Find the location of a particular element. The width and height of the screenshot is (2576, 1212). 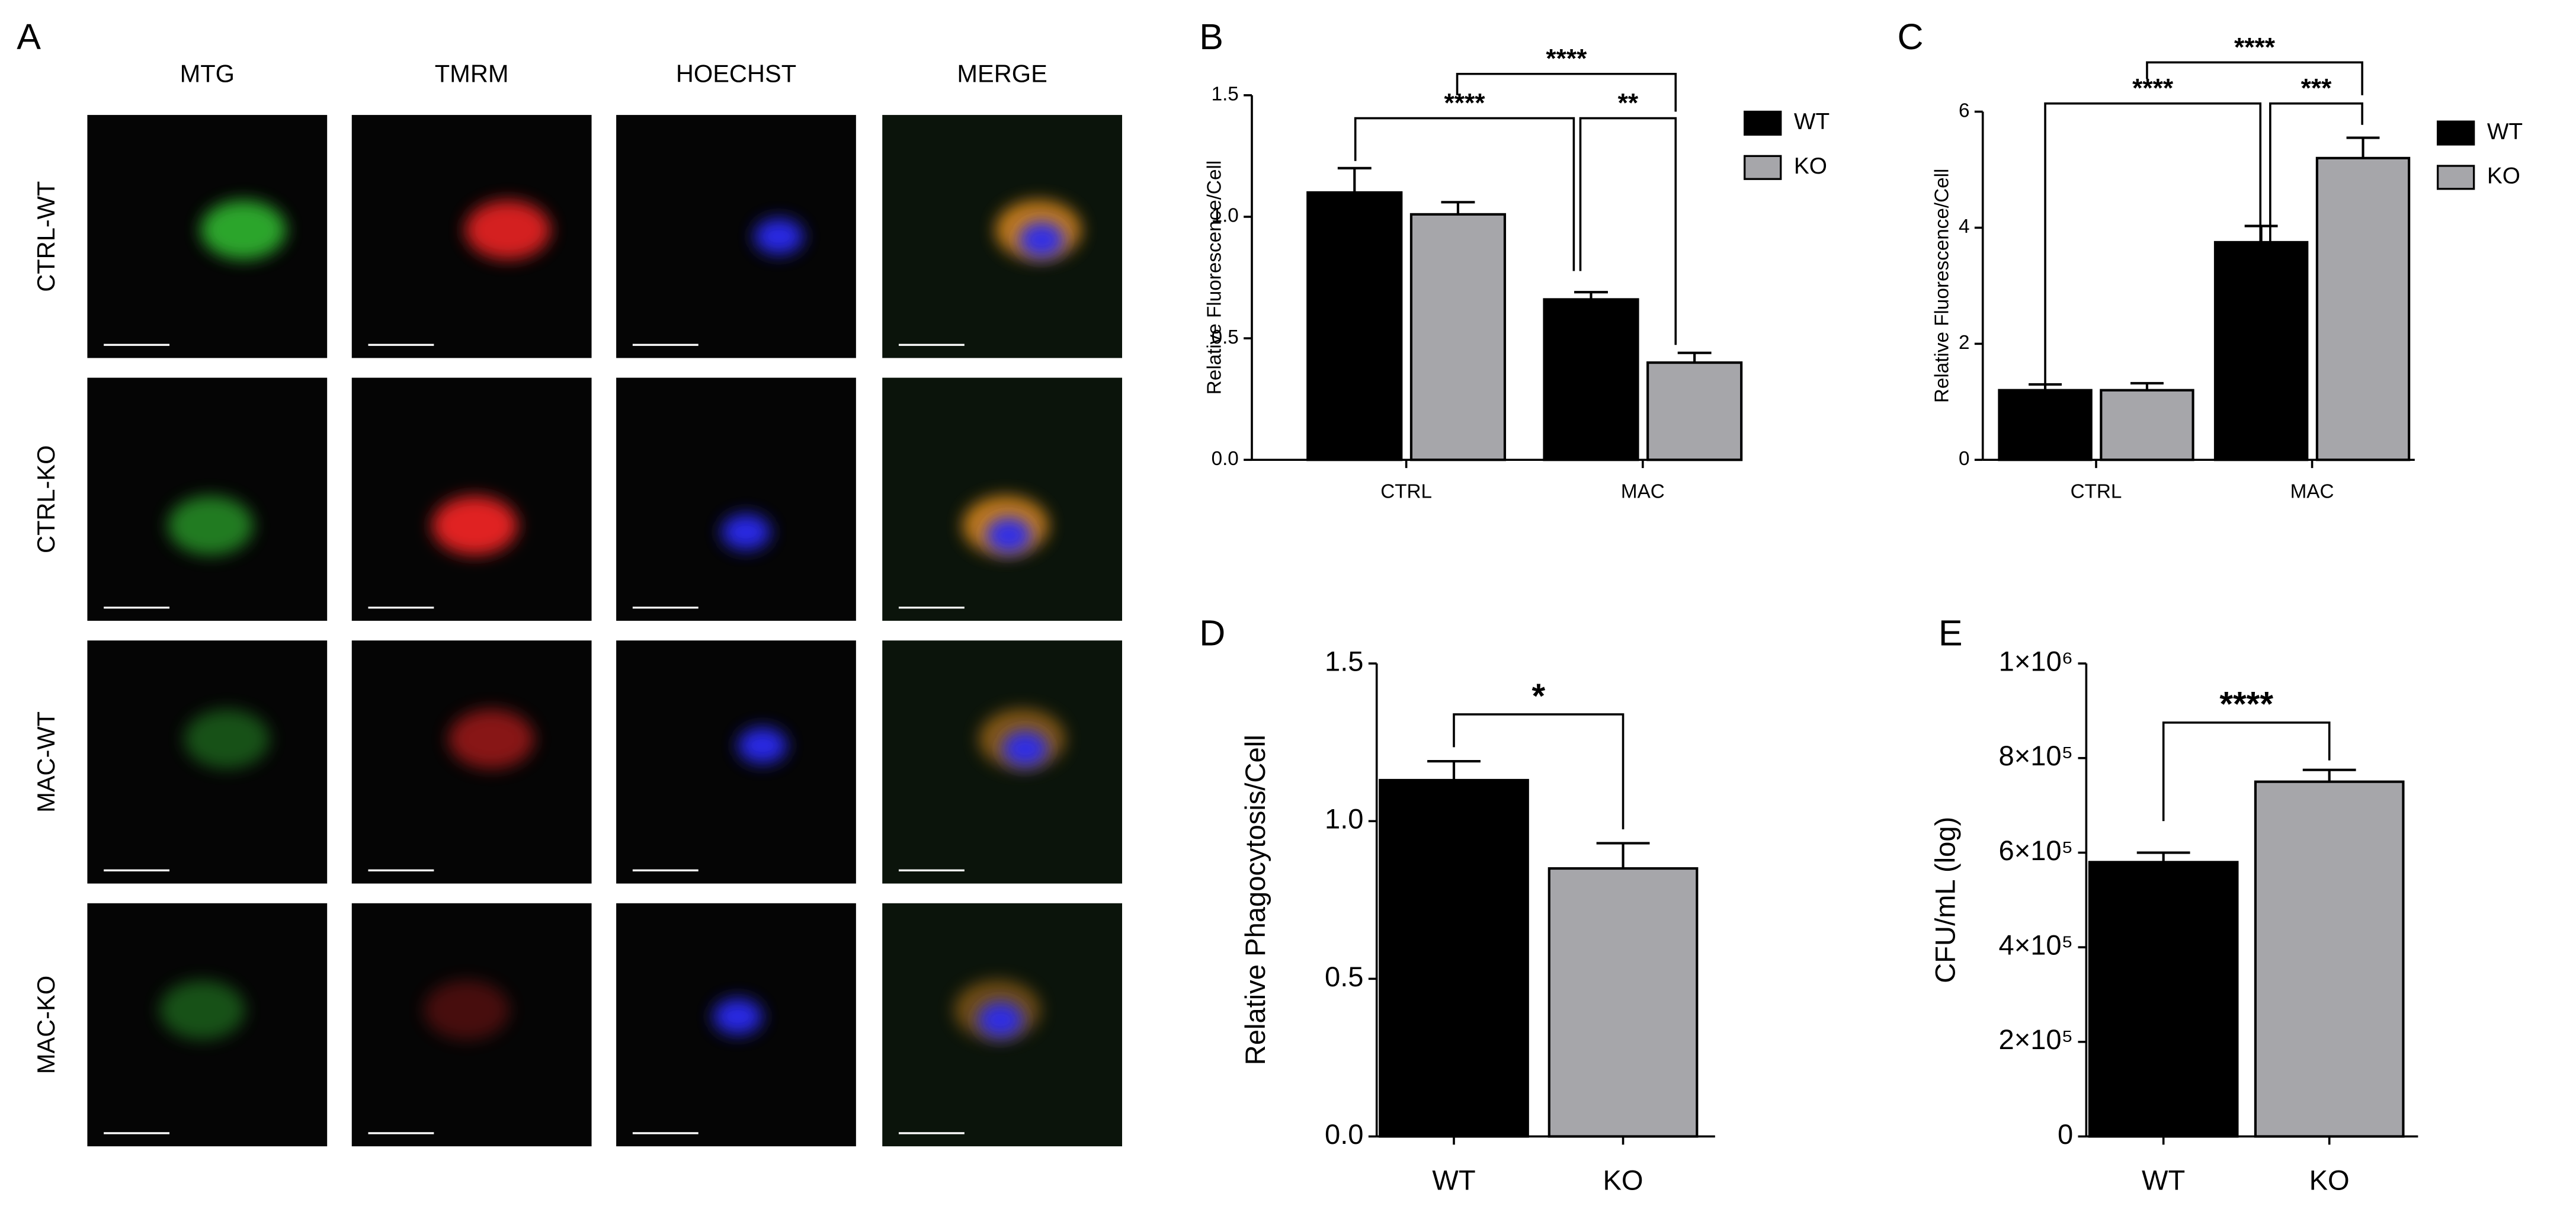

significance-label: * is located at coordinates (1538, 696).